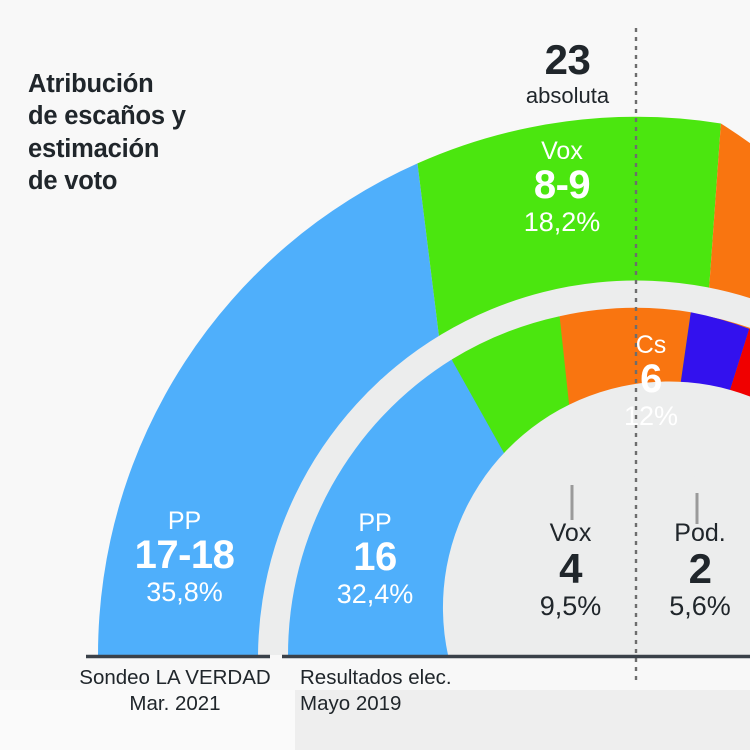 Image resolution: width=750 pixels, height=750 pixels. What do you see at coordinates (567, 59) in the screenshot?
I see `majority-value: 23` at bounding box center [567, 59].